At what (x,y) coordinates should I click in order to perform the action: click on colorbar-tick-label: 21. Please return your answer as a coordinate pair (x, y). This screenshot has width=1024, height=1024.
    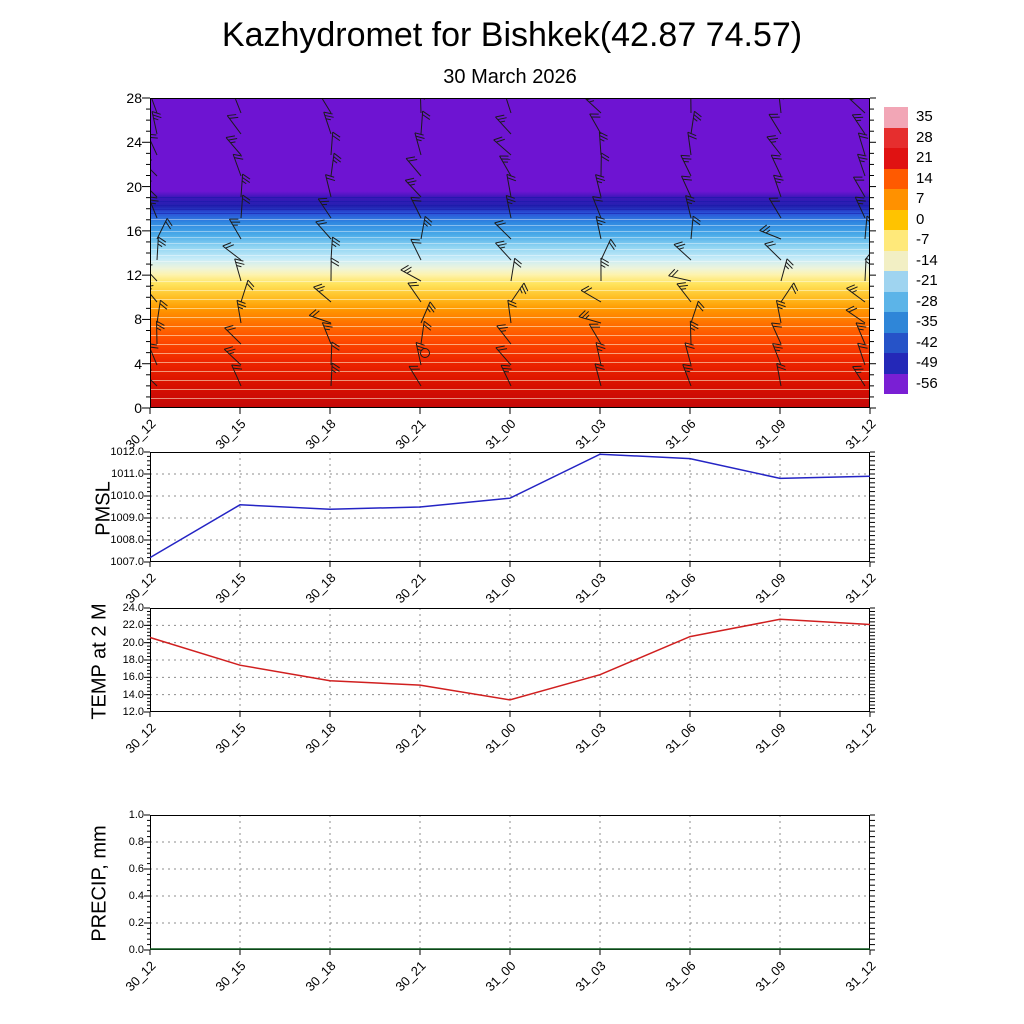
    Looking at the image, I should click on (924, 158).